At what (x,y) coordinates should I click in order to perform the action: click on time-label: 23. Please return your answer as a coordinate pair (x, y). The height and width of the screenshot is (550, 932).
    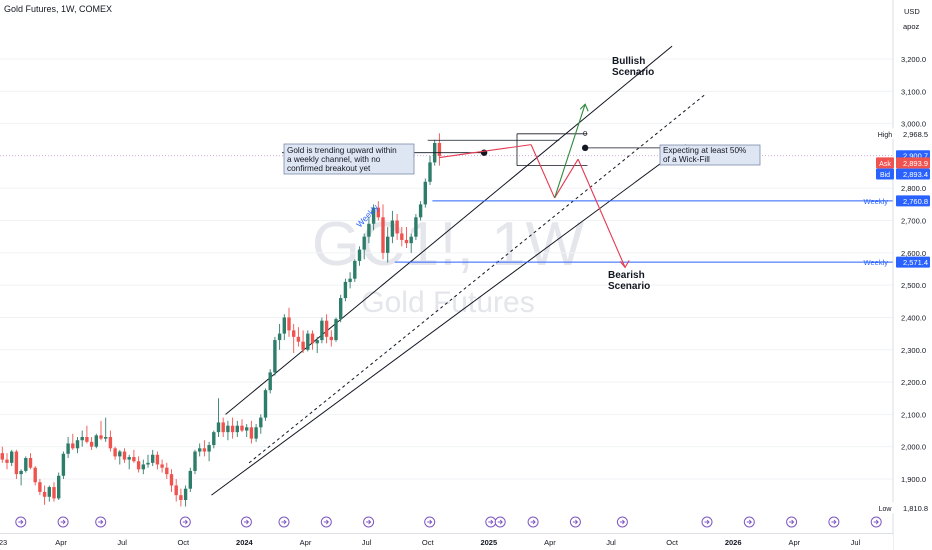
    Looking at the image, I should click on (3, 542).